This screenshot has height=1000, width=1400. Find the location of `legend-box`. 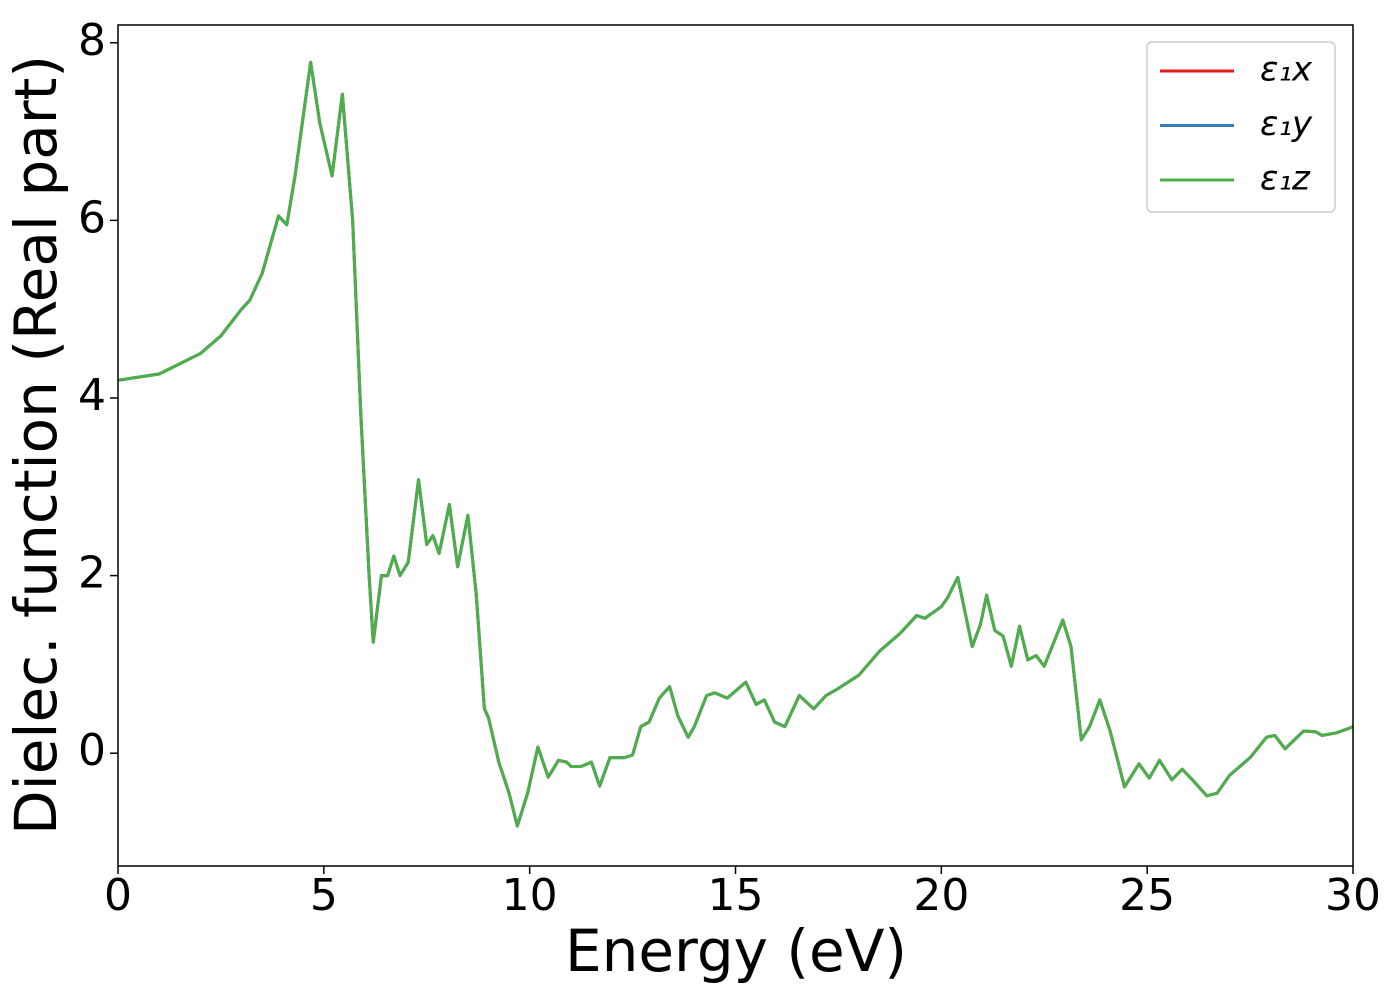

legend-box is located at coordinates (1241, 127).